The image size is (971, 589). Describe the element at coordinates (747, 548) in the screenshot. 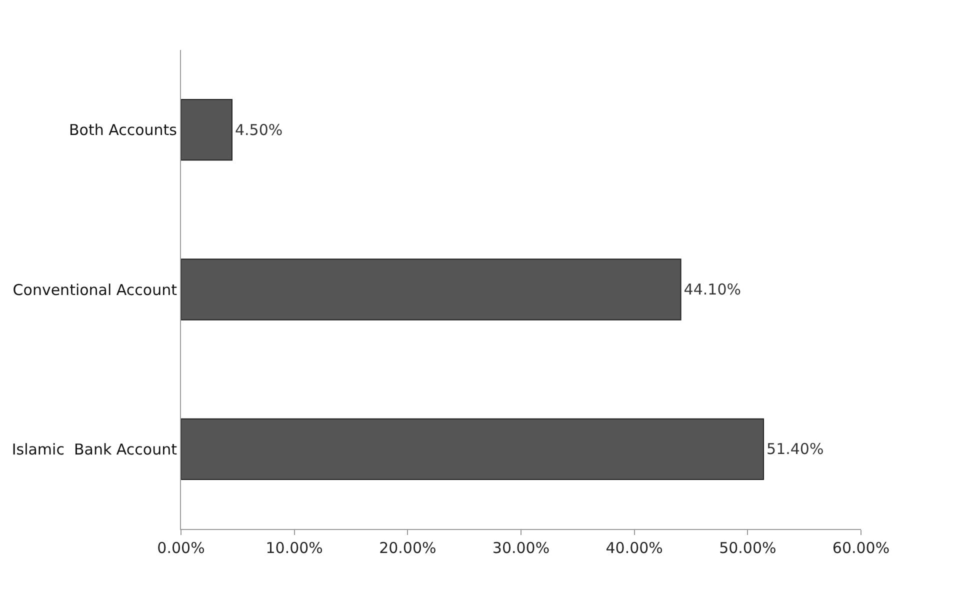

I see `x-tick-label: 50.00%` at that location.